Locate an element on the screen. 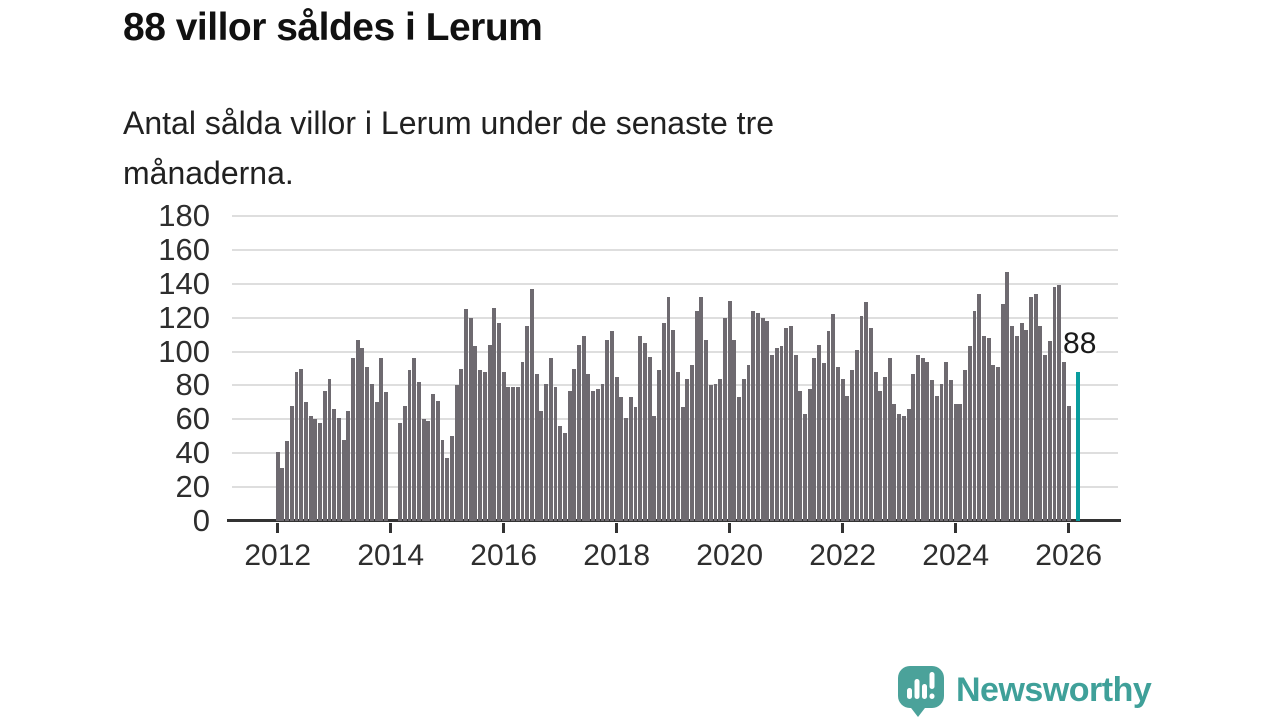 Image resolution: width=1280 pixels, height=720 pixels. page-title: 88 villor såldes i Lerum is located at coordinates (333, 27).